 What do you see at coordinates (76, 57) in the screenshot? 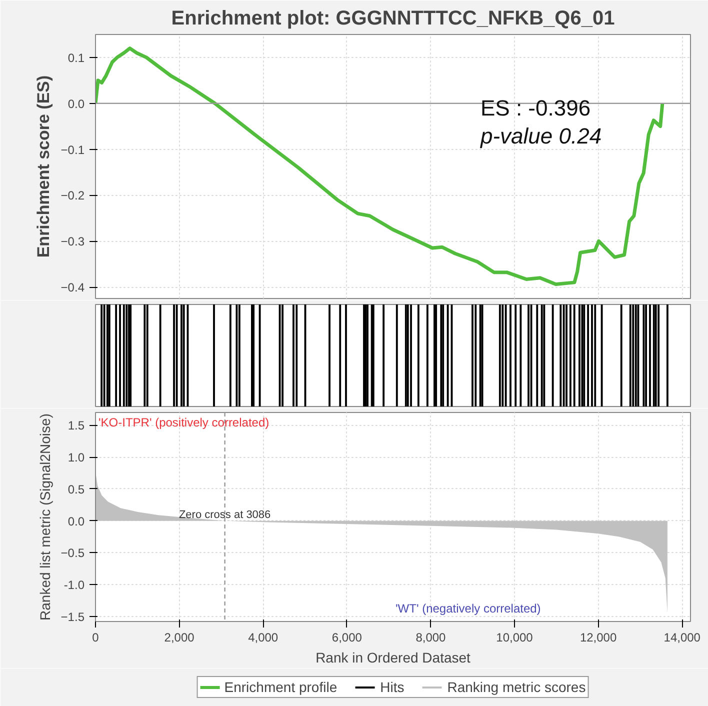
I see `y-tick-label: 0.1` at bounding box center [76, 57].